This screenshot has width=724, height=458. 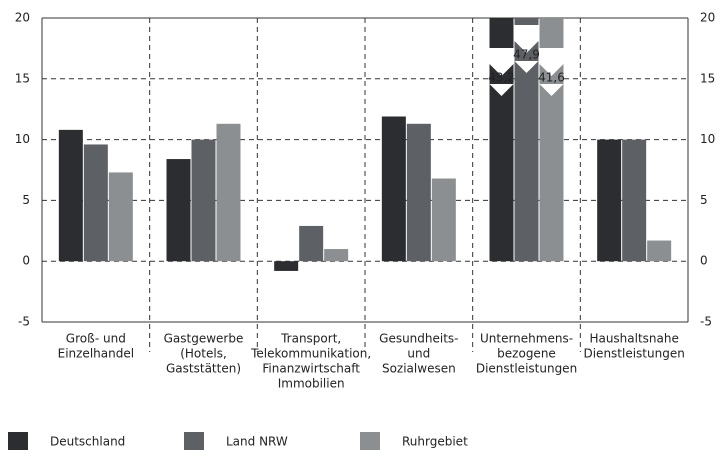 I want to click on x-tick-label: Haushaltsnahe, so click(x=633, y=339).